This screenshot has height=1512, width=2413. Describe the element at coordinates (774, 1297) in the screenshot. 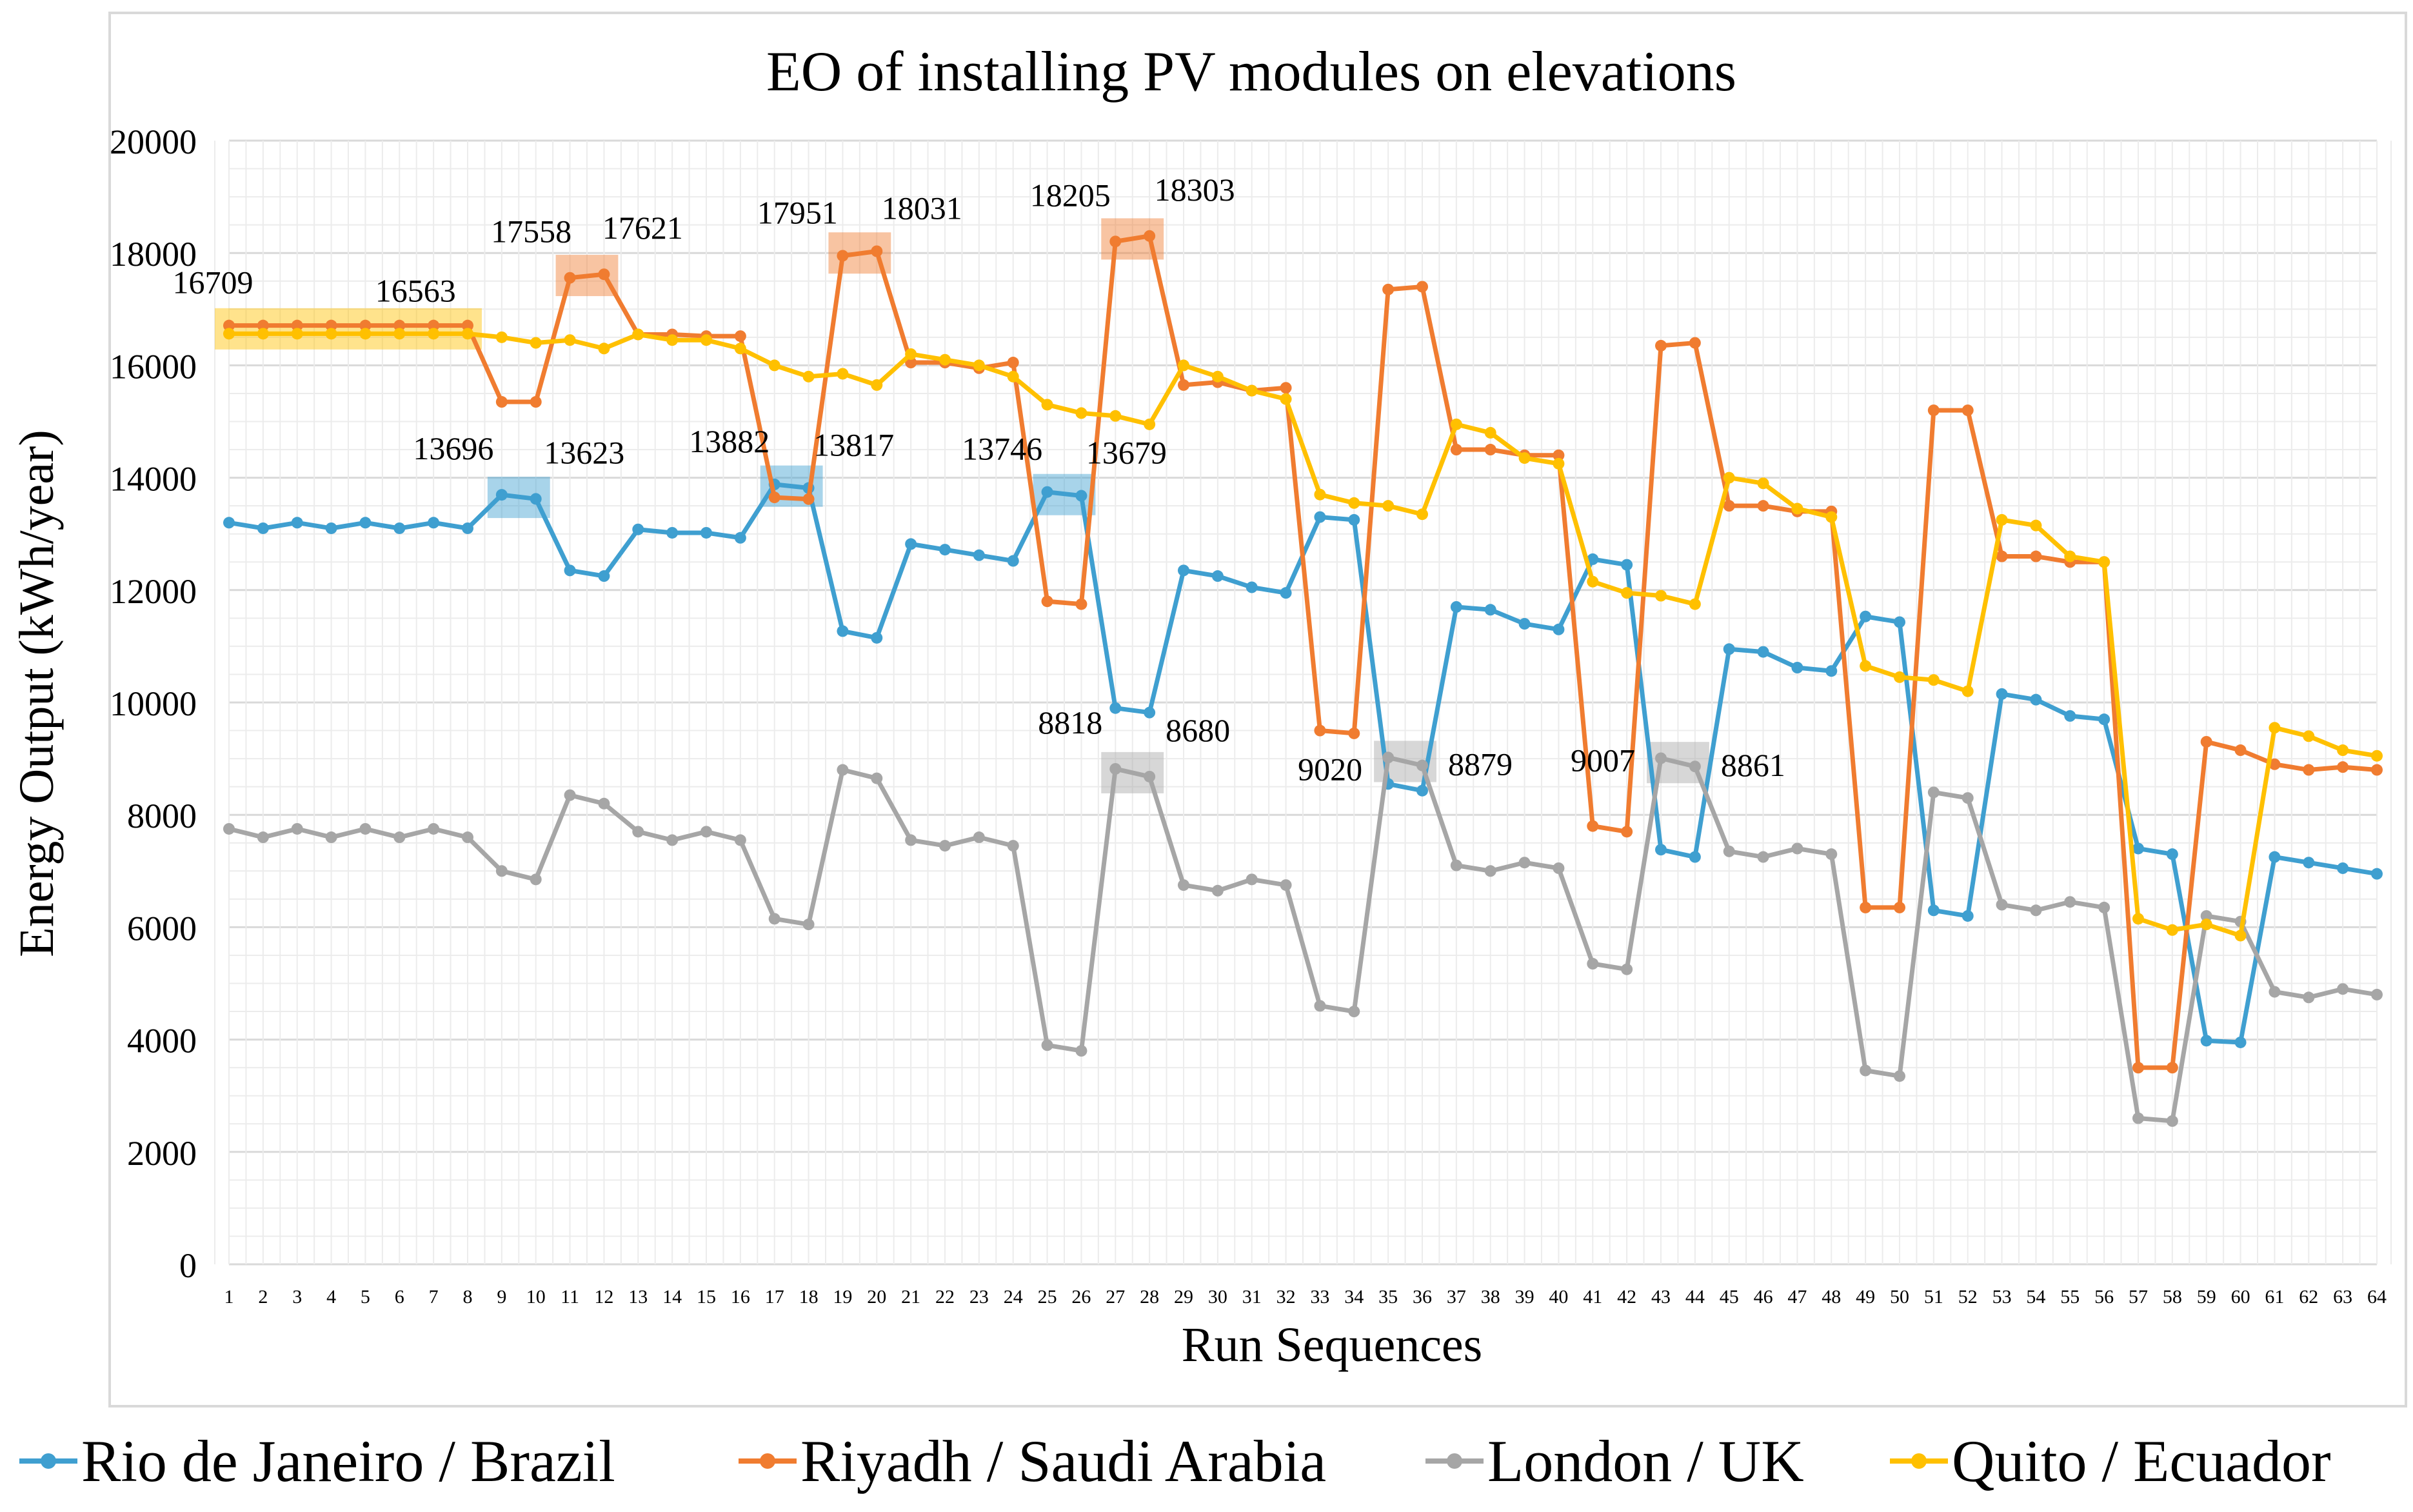

I see `x-tick-label: 17` at that location.